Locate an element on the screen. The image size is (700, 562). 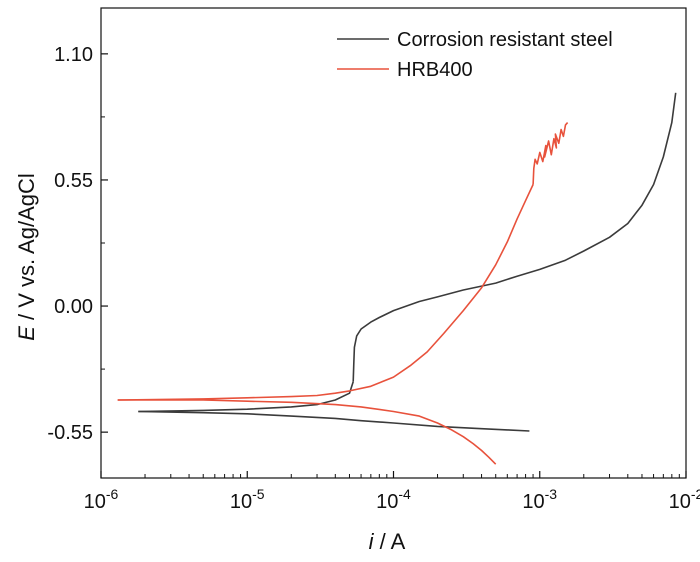
x-tick-label: 10⁻⁶ is located at coordinates (101, 499).